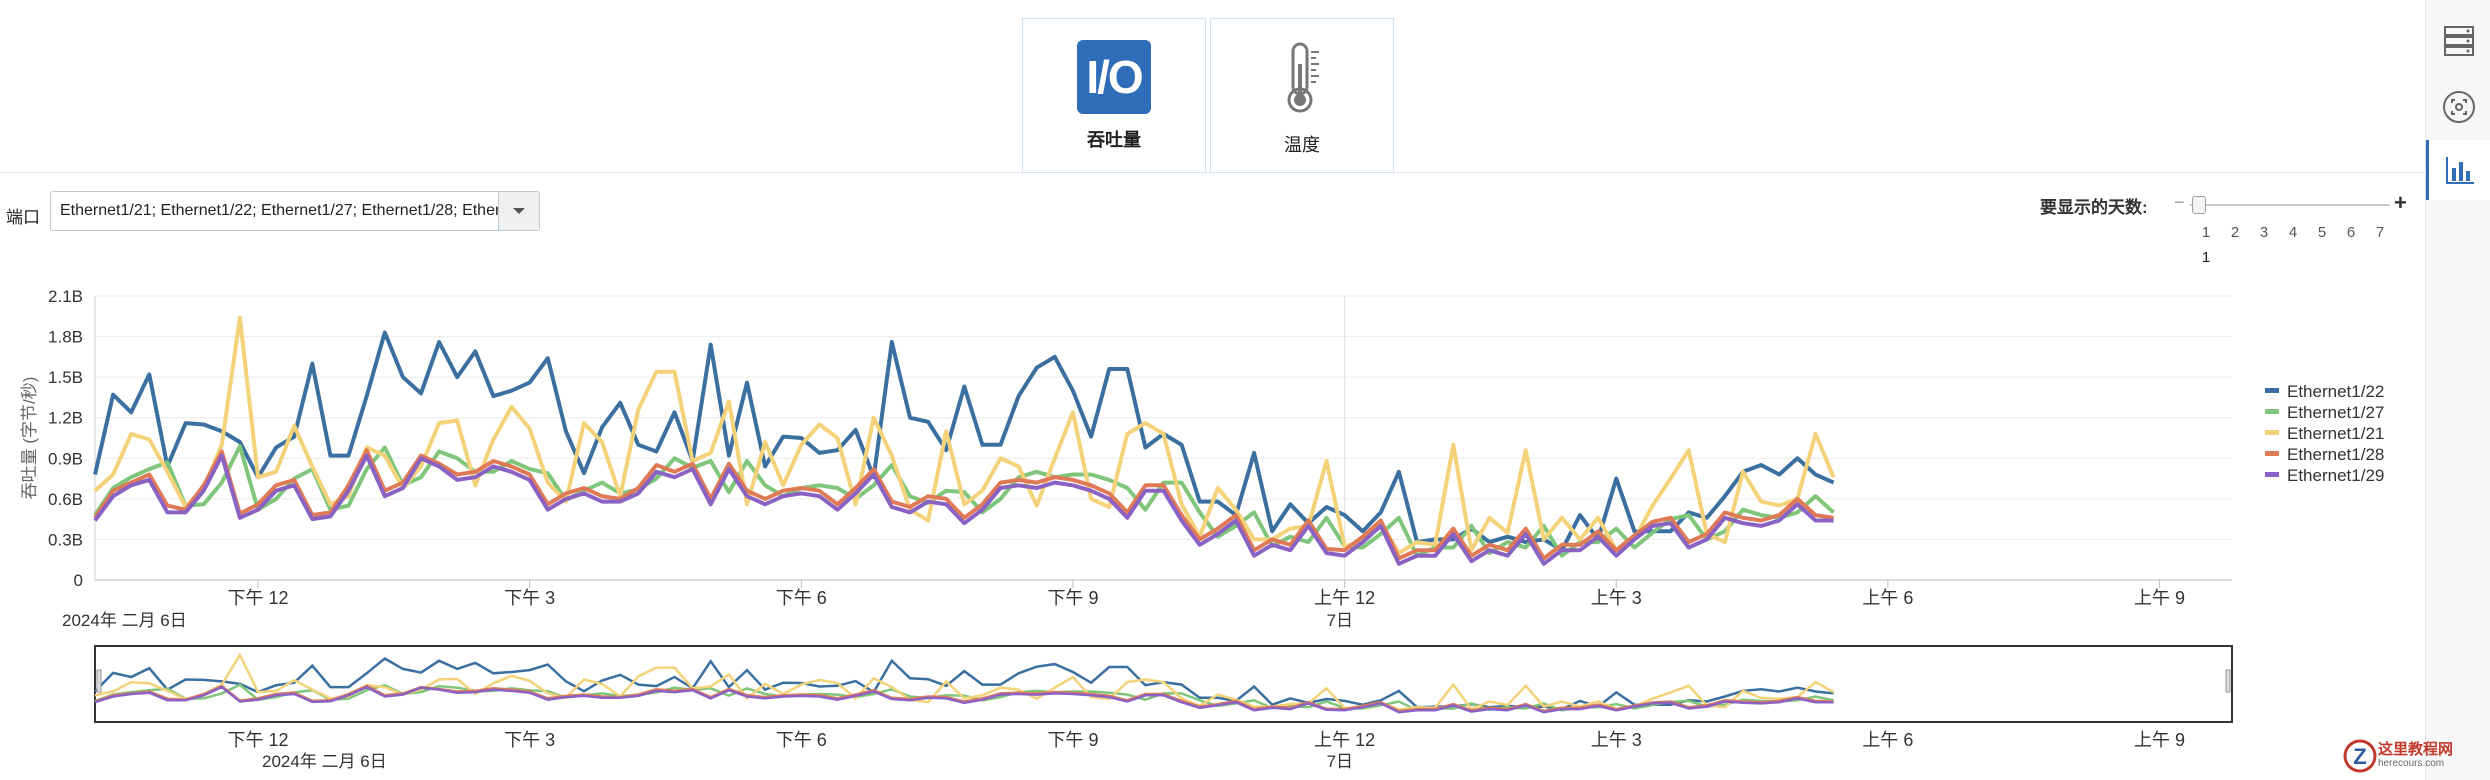  What do you see at coordinates (2400, 202) in the screenshot?
I see `days-increase-button: +` at bounding box center [2400, 202].